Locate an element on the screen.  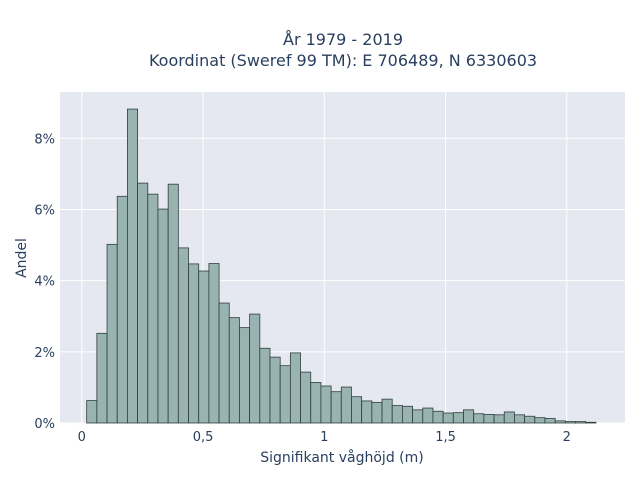
y-axis-title: Andel is located at coordinates (22, 258).